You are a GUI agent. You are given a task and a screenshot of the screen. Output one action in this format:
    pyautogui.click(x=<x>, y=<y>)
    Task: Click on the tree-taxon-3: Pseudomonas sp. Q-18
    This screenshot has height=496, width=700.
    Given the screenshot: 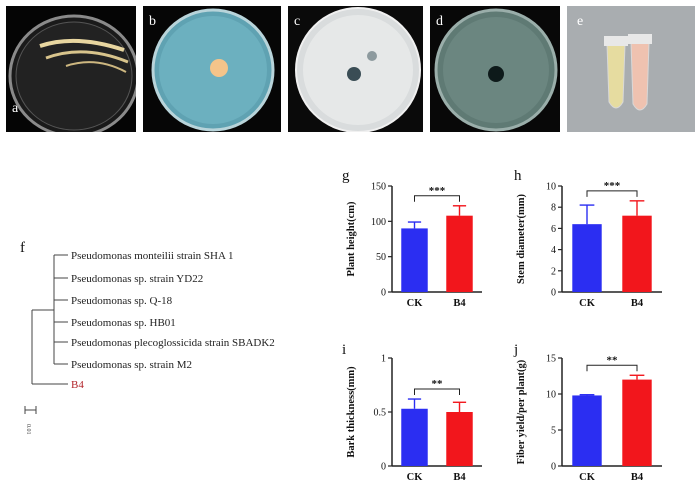 What is the action you would take?
    pyautogui.click(x=122, y=301)
    